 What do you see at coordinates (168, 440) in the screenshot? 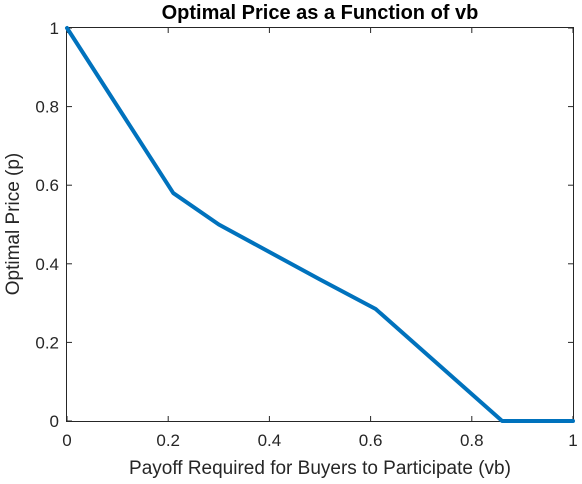
I see `x-tick-label: 0.2` at bounding box center [168, 440].